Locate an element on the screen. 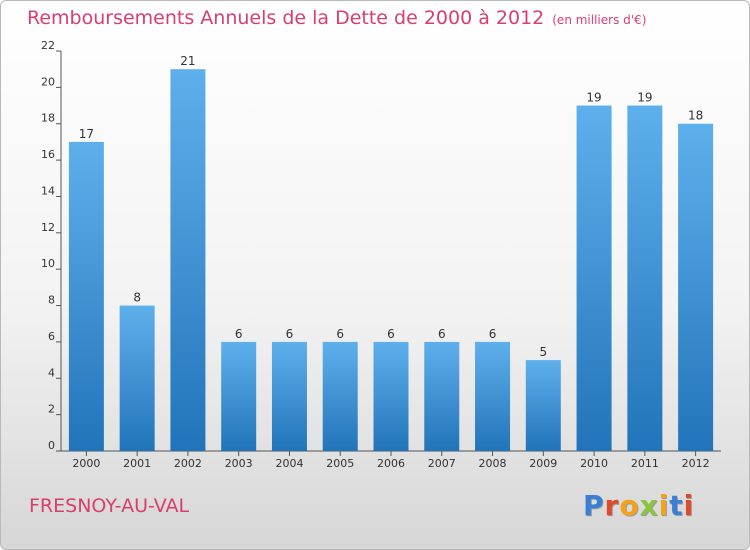 Image resolution: width=750 pixels, height=550 pixels. bar-2004 is located at coordinates (289, 396).